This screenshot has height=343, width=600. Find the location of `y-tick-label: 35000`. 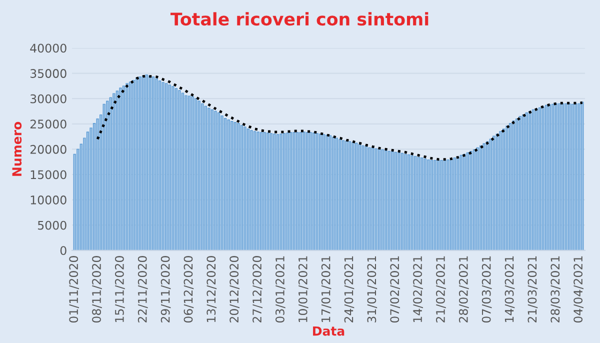

y-tick-label: 35000 is located at coordinates (48, 73).